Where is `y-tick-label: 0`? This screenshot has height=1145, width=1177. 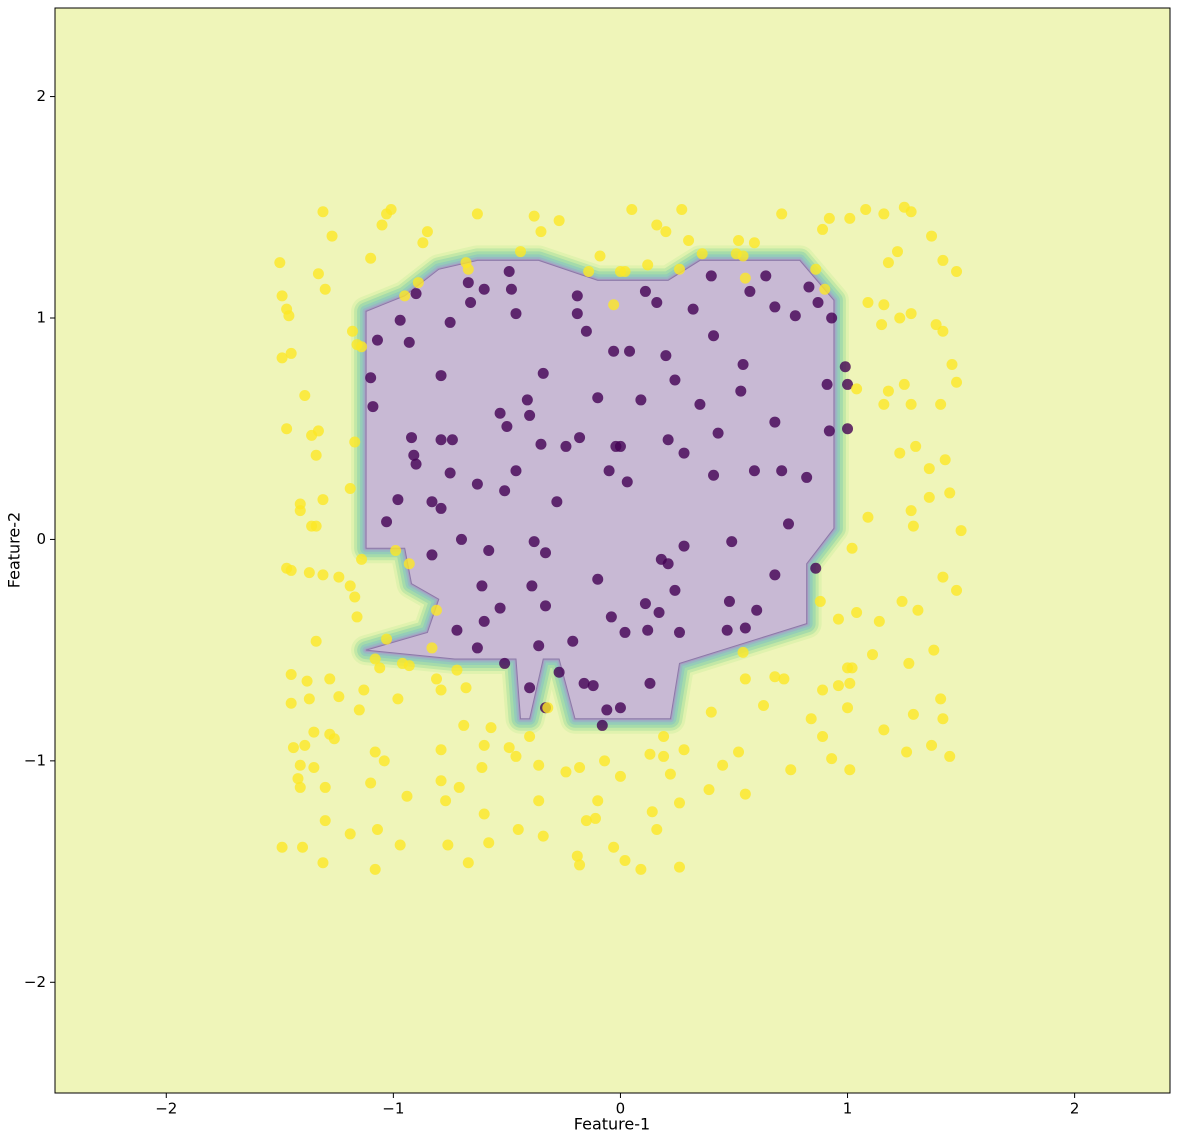
y-tick-label: 0 is located at coordinates (41, 539).